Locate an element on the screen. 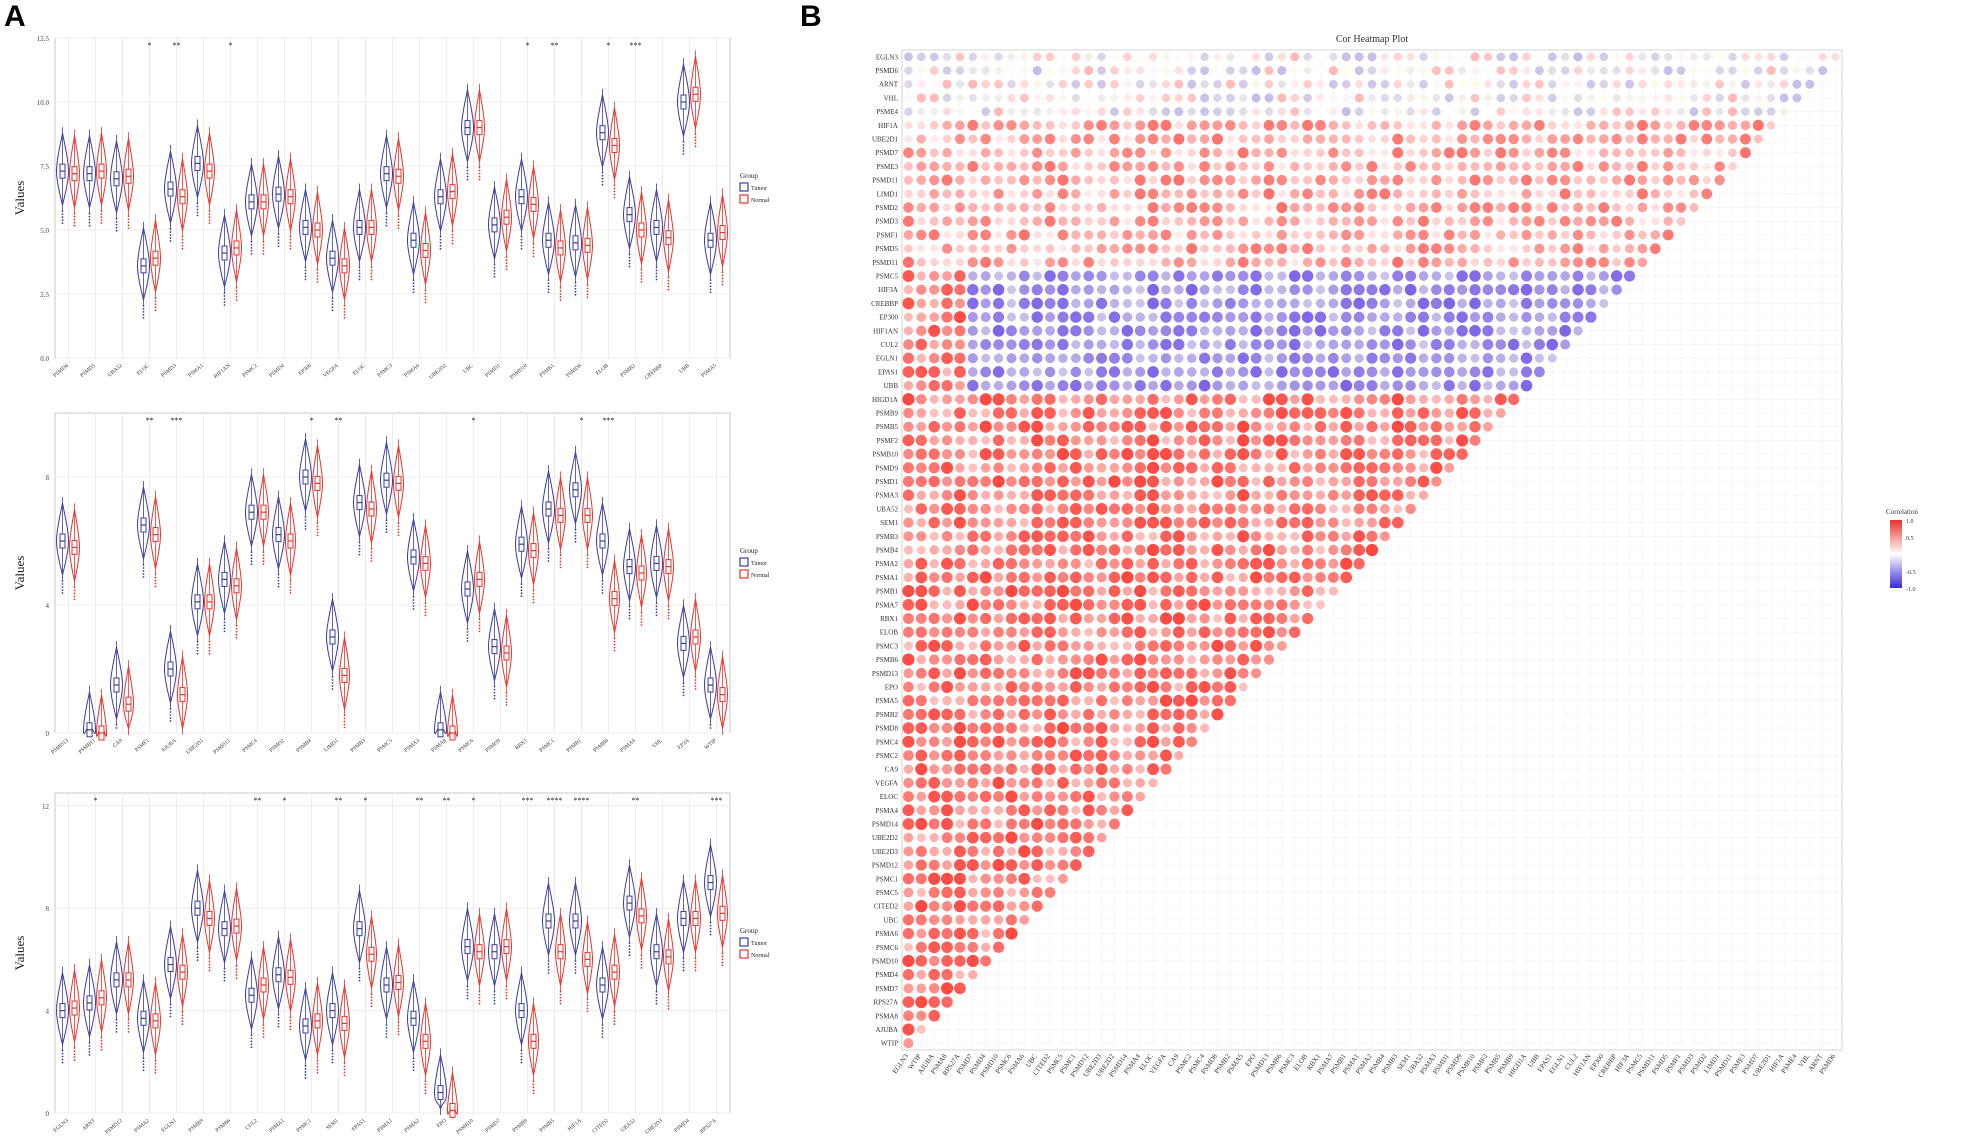 The height and width of the screenshot is (1146, 1969). legend-swatch is located at coordinates (744, 942).